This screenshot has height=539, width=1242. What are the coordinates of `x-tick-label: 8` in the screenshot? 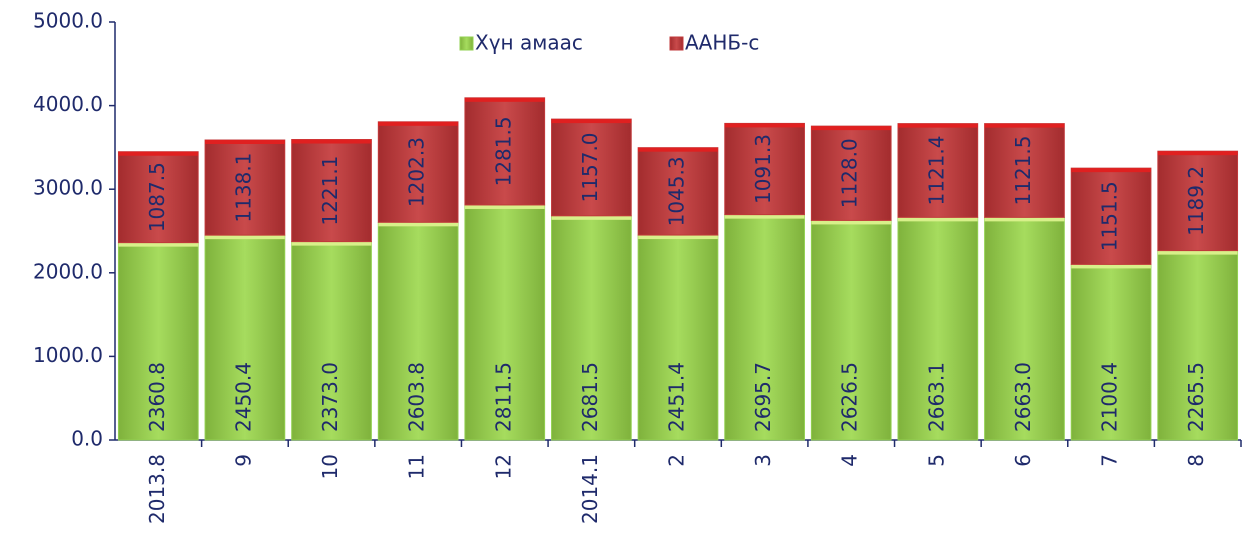 It's located at (1196, 460).